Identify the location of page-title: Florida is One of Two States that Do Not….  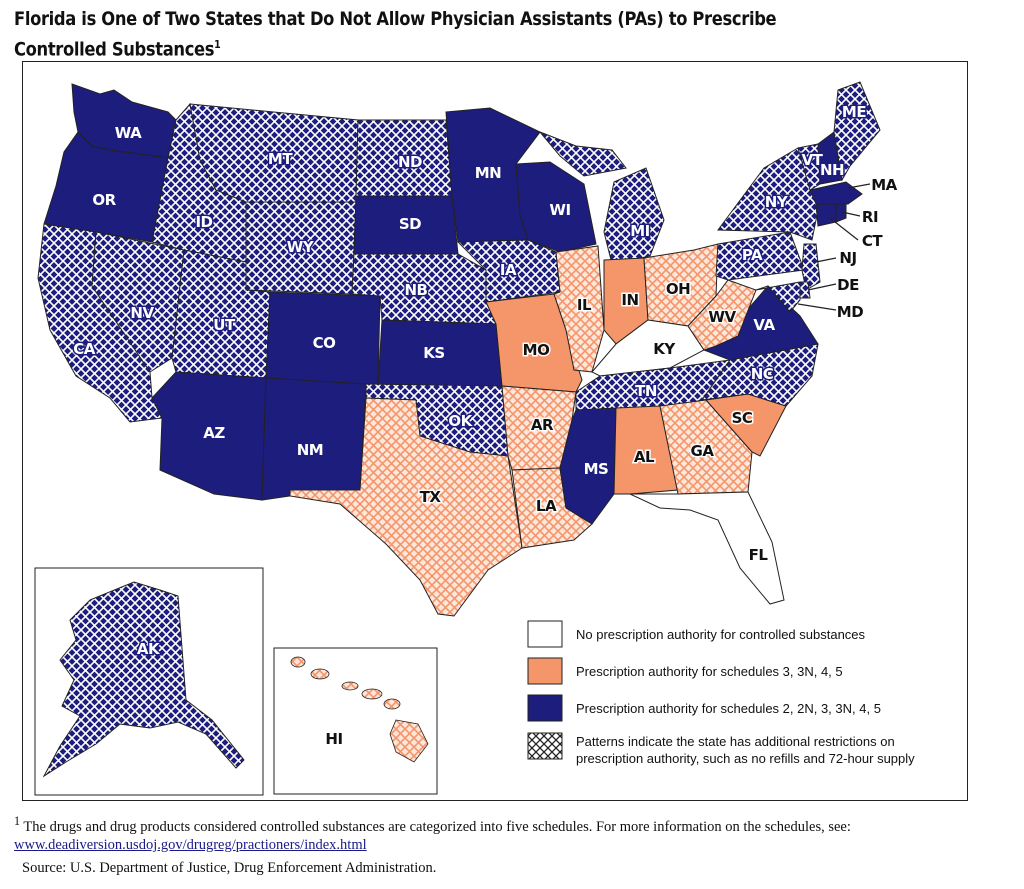
(444, 34).